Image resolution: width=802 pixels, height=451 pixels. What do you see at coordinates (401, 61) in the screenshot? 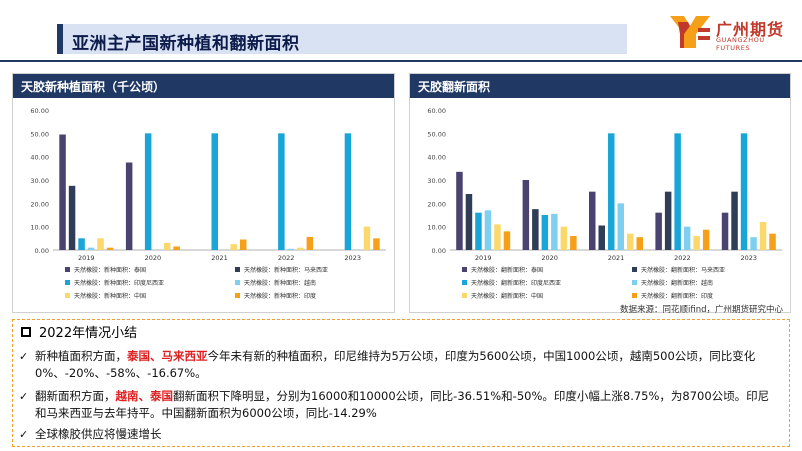
I see `header-line` at bounding box center [401, 61].